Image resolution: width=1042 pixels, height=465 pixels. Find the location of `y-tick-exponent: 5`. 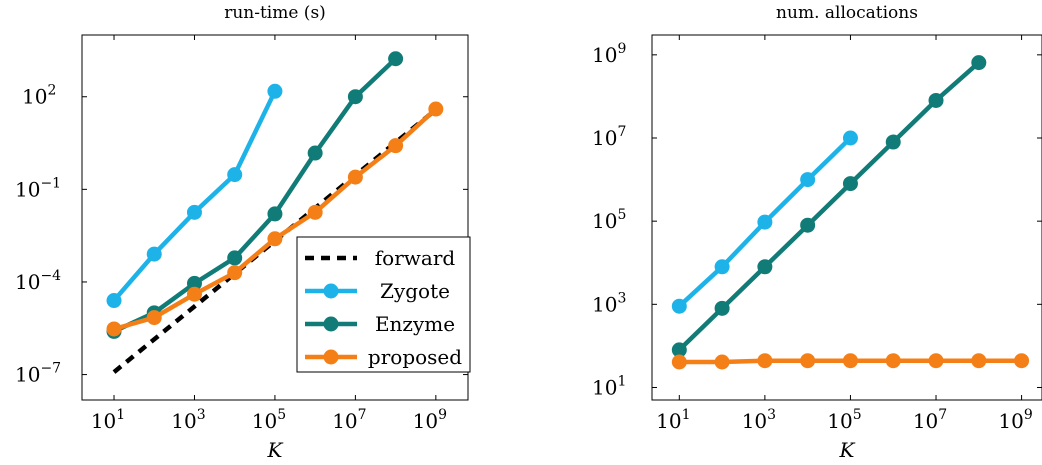

y-tick-exponent: 5 is located at coordinates (621, 215).